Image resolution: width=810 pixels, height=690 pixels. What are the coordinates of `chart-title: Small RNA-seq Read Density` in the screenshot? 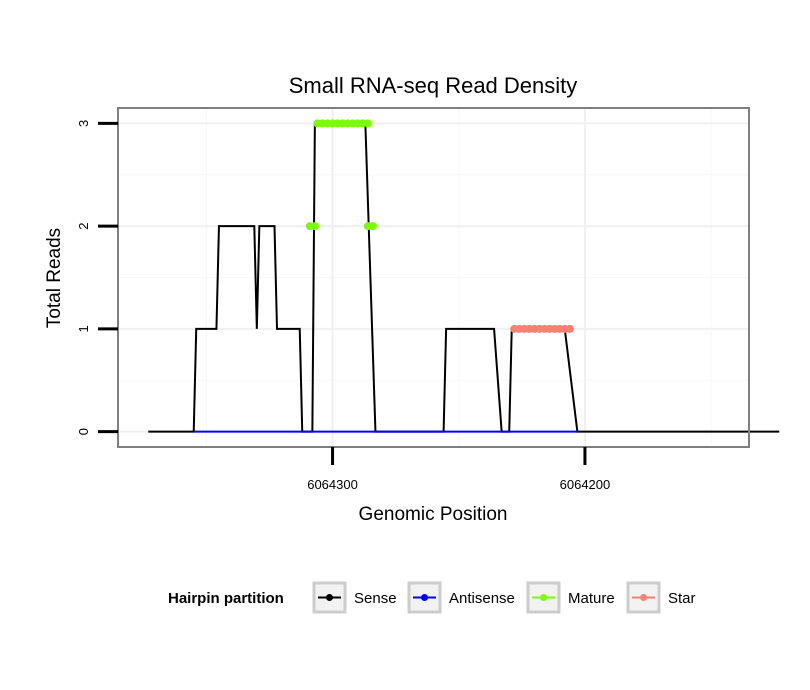 It's located at (433, 85).